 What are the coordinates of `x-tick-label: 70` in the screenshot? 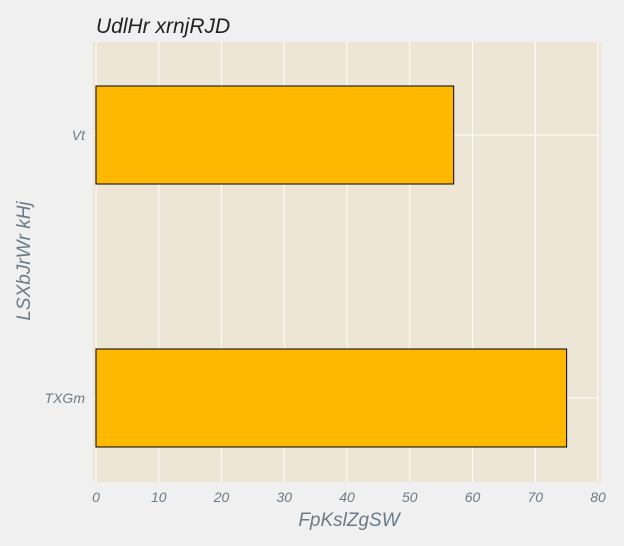 It's located at (535, 497).